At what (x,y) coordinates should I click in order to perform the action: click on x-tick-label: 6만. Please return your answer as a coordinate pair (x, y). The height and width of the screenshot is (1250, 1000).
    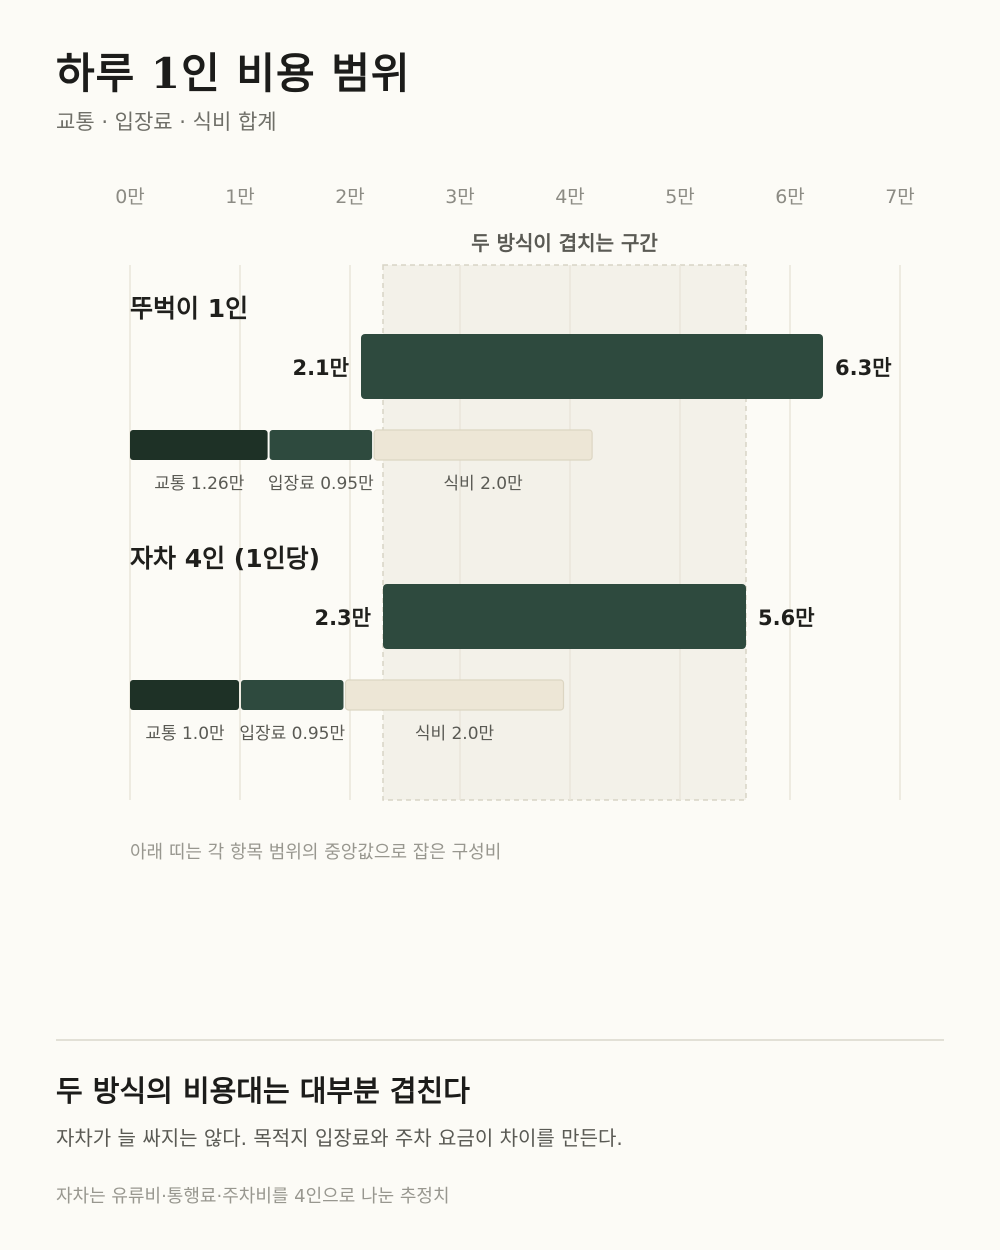
    Looking at the image, I should click on (790, 197).